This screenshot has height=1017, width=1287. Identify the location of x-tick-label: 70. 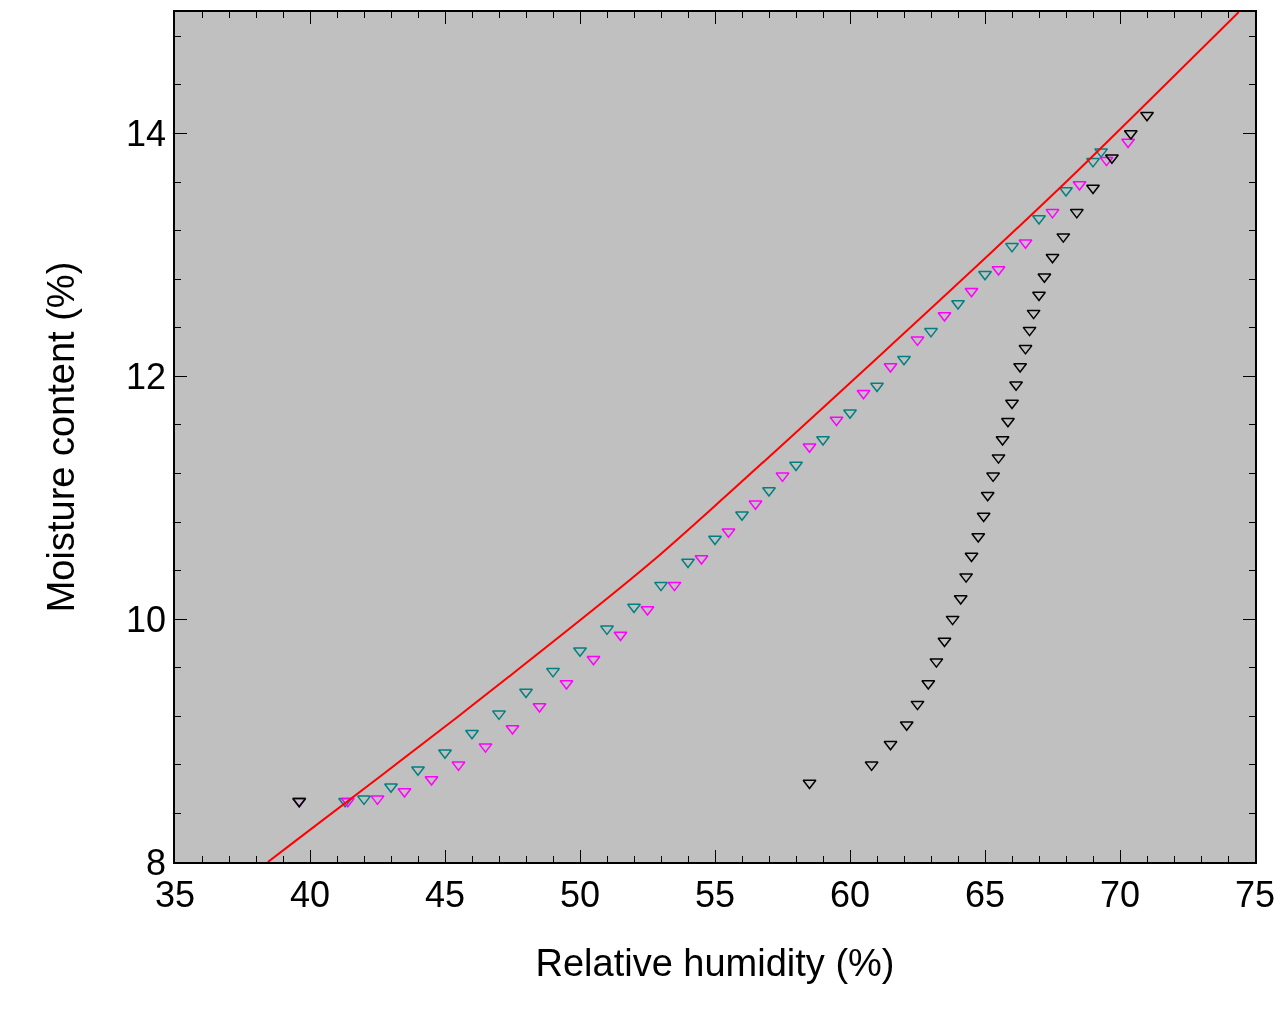
(1120, 894).